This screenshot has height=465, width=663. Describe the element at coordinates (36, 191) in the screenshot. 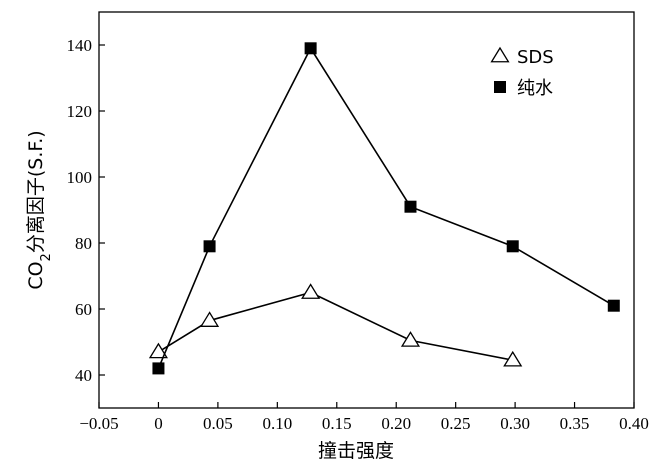

I see `y-axis-title-post: 分离因子(S.F.)` at that location.